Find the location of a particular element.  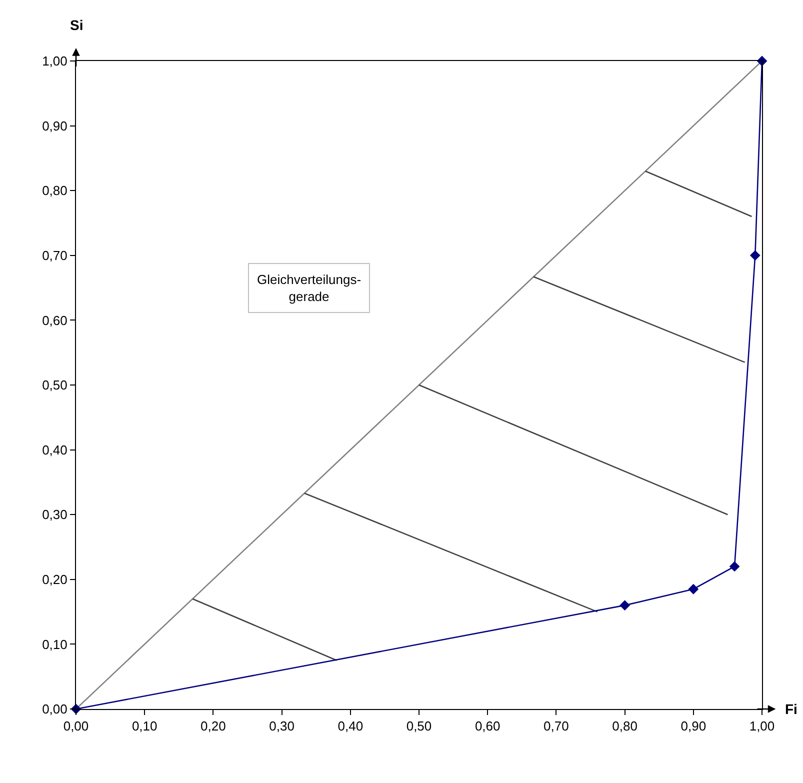

x-tick-label: 0,20 is located at coordinates (213, 726).